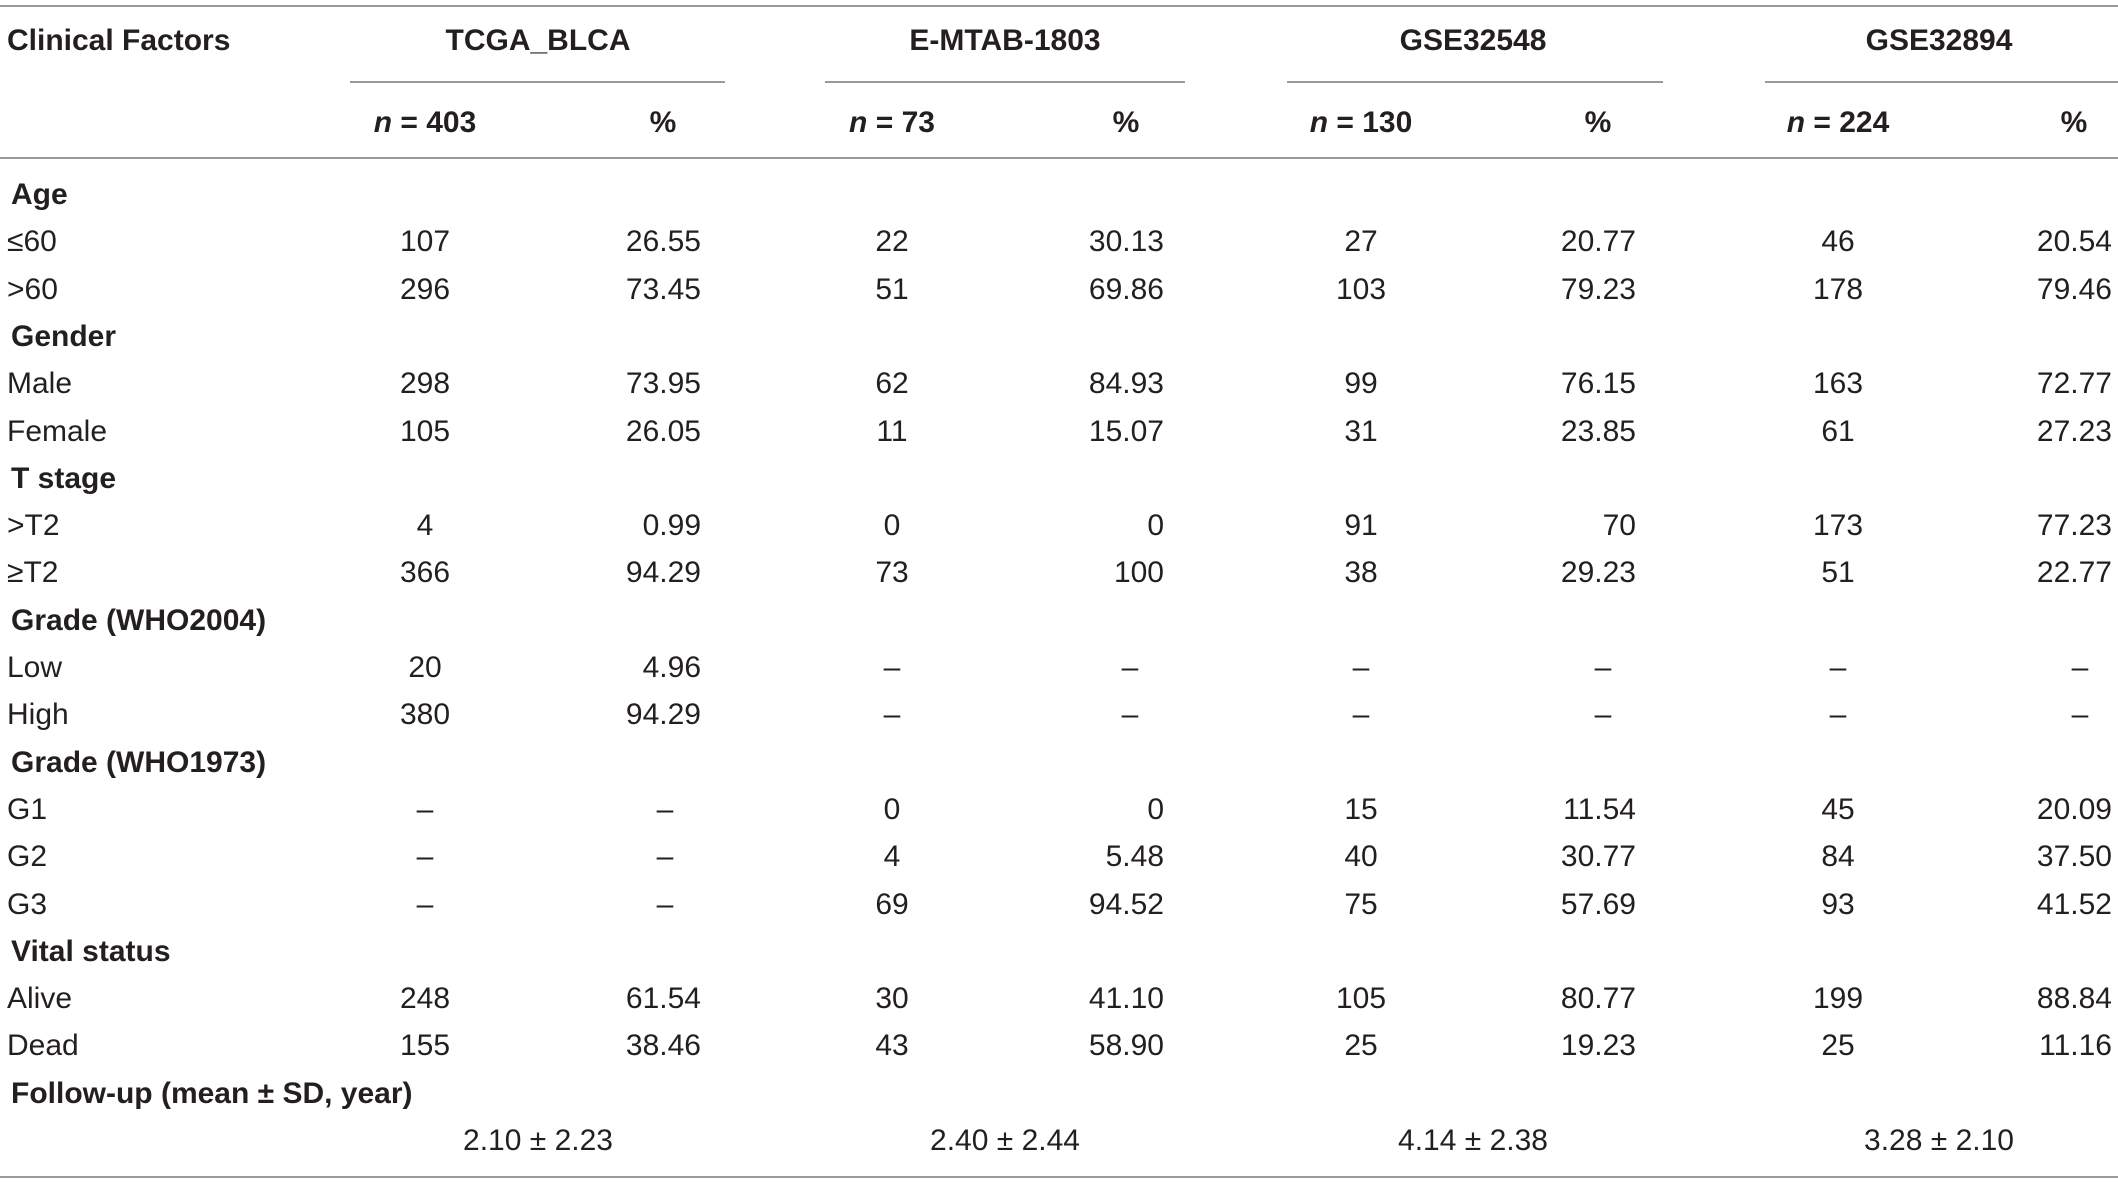 The height and width of the screenshot is (1182, 2118). Describe the element at coordinates (32, 241) in the screenshot. I see `row-label: ≤60` at that location.